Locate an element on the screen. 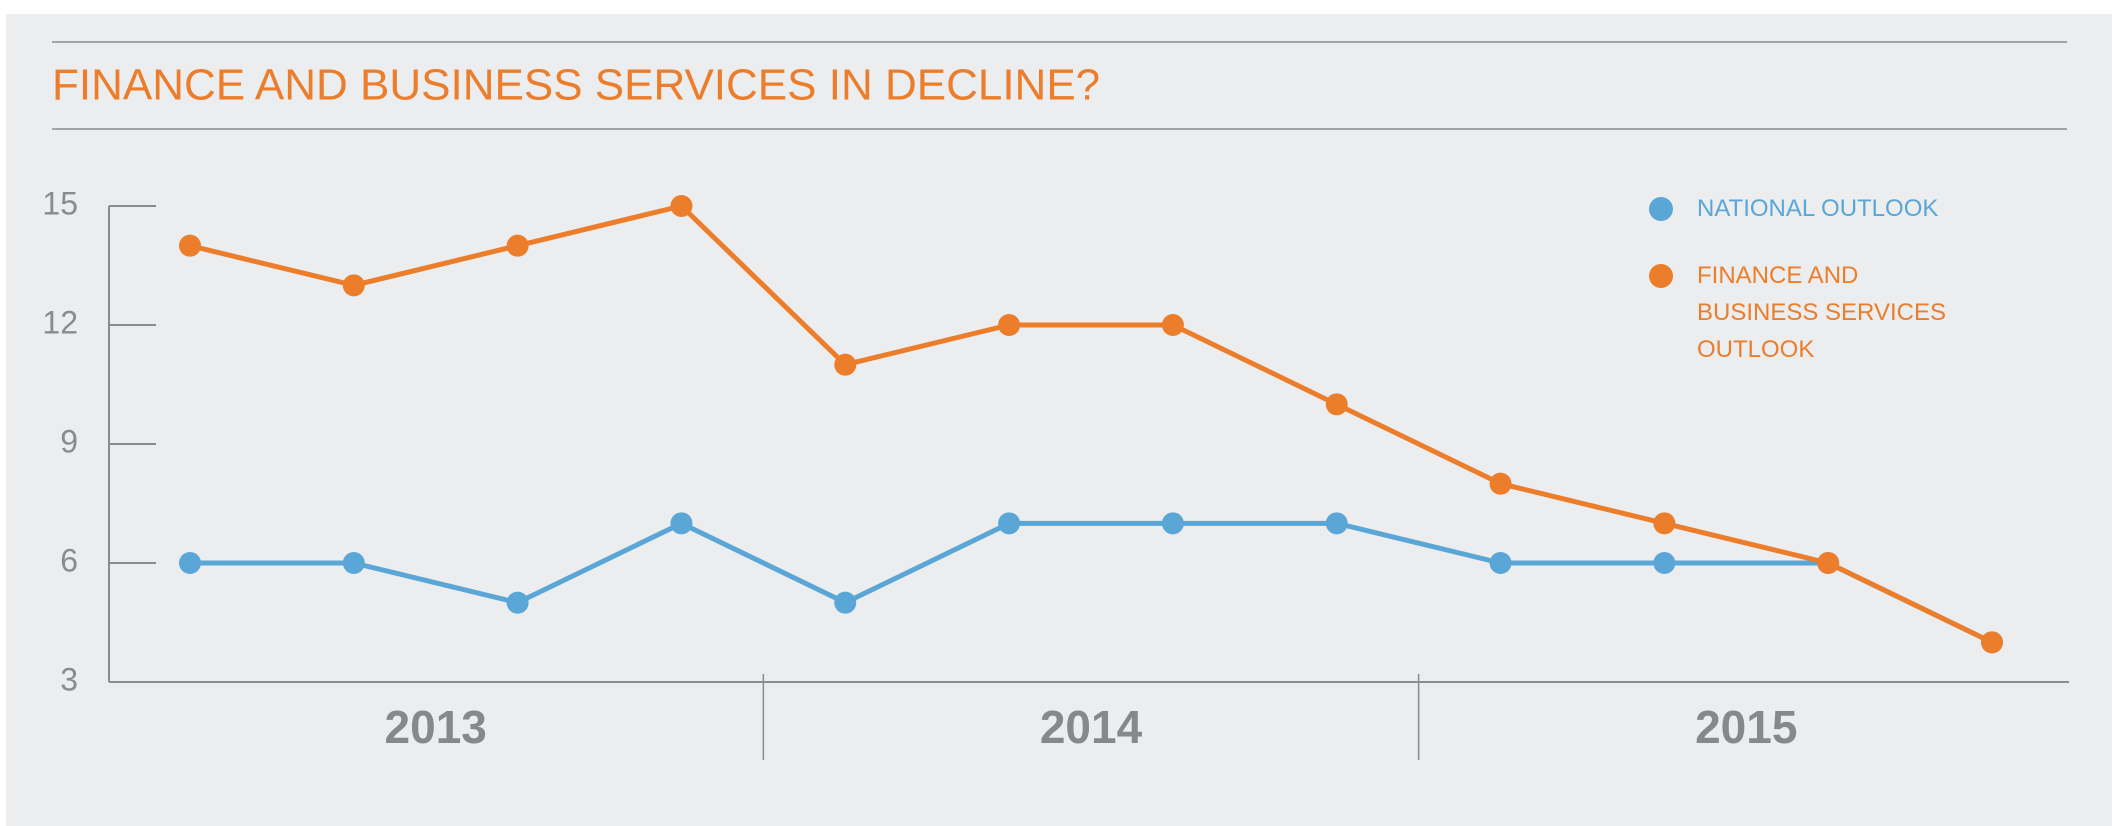 This screenshot has width=2118, height=826. y-tick-label: 9 is located at coordinates (69, 441).